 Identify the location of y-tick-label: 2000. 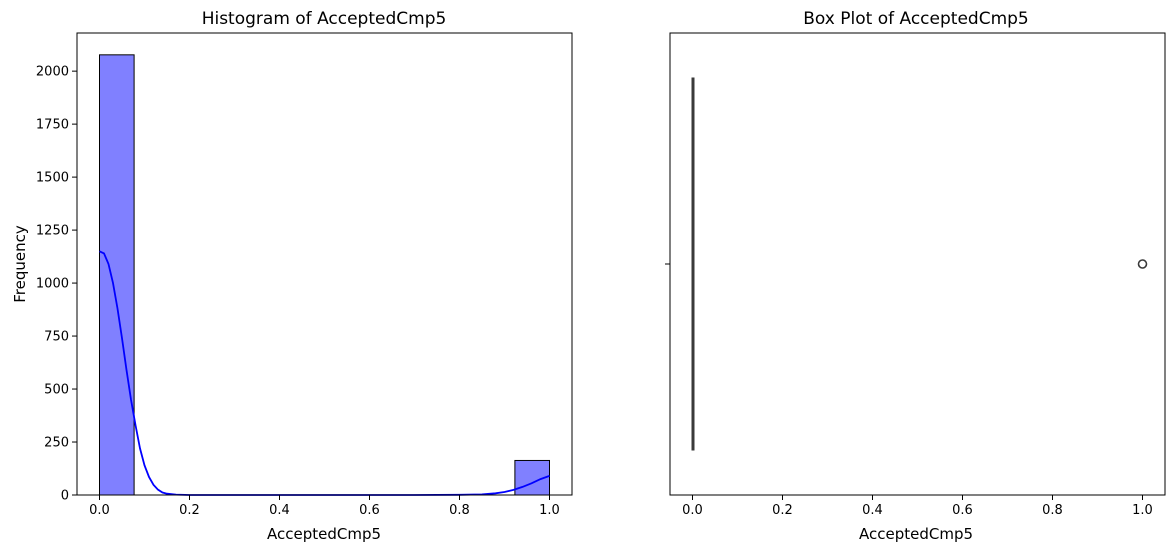
(52, 72).